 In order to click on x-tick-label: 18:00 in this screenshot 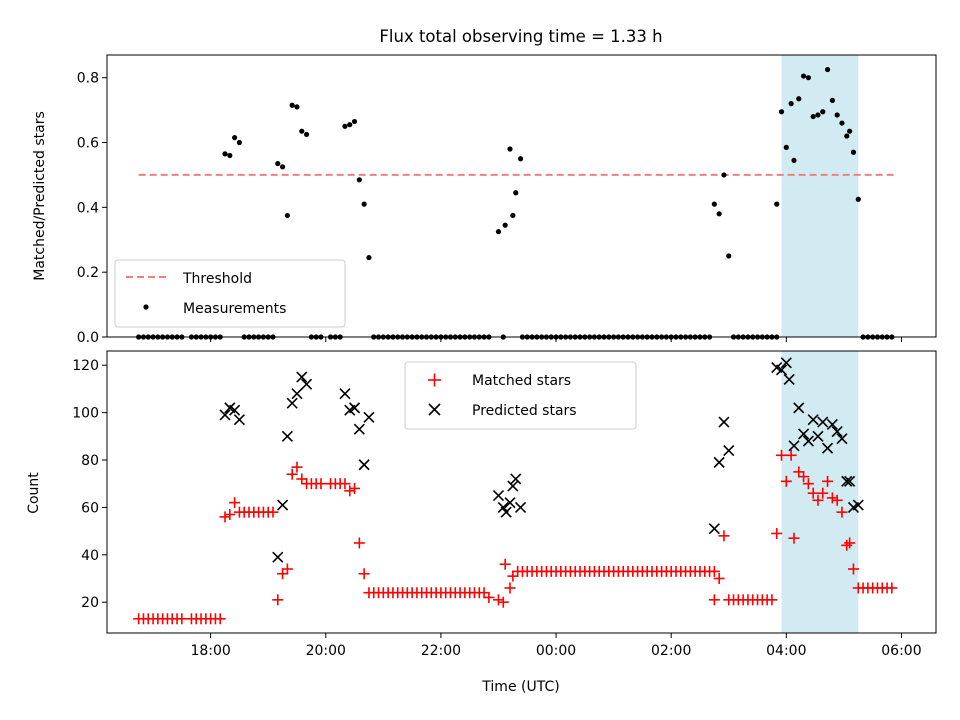, I will do `click(210, 651)`.